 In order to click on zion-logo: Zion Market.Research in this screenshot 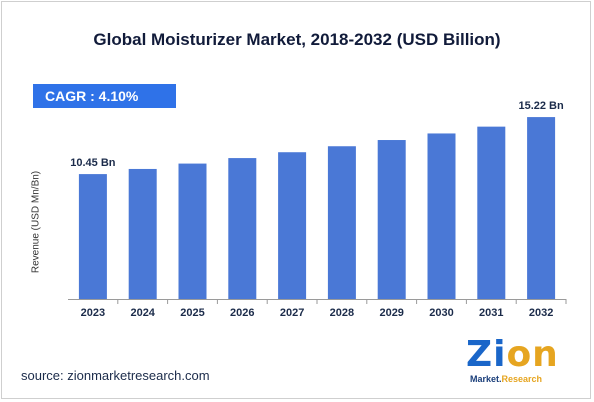, I will do `click(521, 361)`.